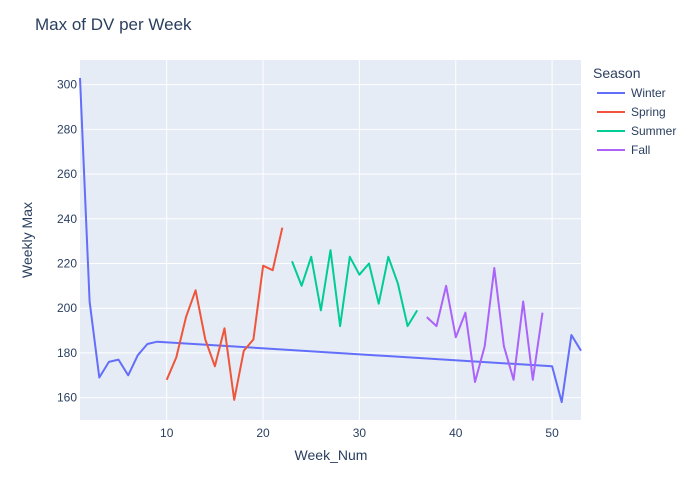  Describe the element at coordinates (648, 112) in the screenshot. I see `legend-label-spring: Spring` at that location.